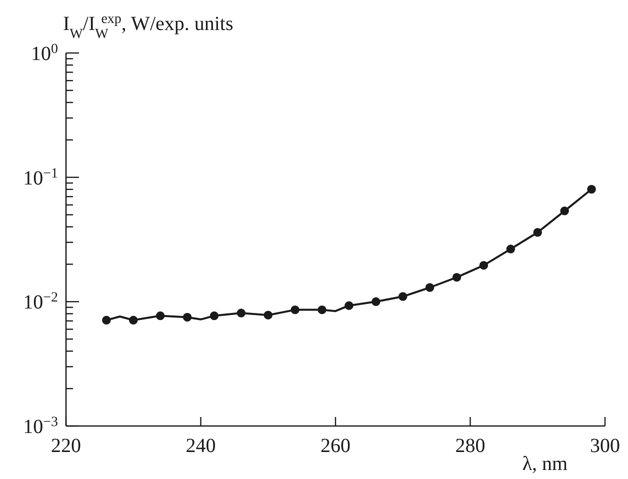 This screenshot has height=479, width=628. Describe the element at coordinates (40, 426) in the screenshot. I see `y-tick-label: 10$^{−3}$` at that location.